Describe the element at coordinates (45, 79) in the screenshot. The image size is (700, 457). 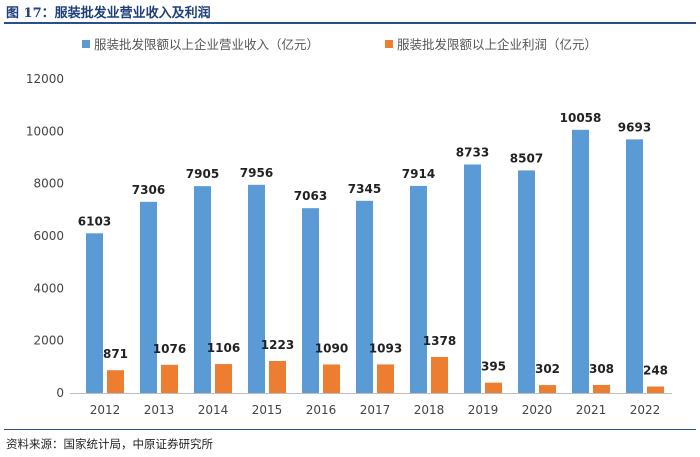
I see `y-tick-label: 12000` at that location.